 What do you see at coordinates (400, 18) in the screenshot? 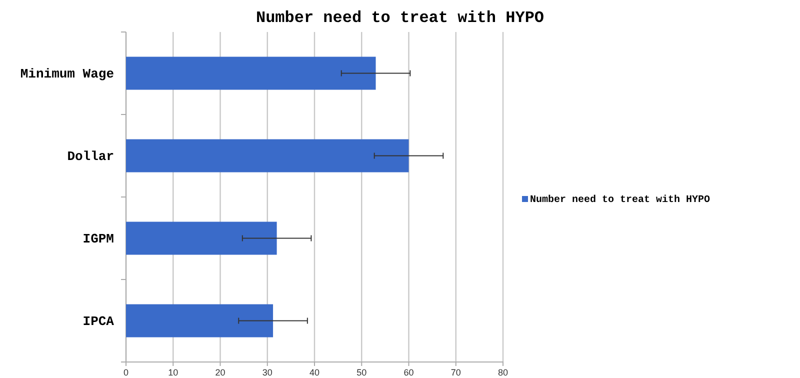
I see `chart-title: Number need to treat with HYPO` at bounding box center [400, 18].